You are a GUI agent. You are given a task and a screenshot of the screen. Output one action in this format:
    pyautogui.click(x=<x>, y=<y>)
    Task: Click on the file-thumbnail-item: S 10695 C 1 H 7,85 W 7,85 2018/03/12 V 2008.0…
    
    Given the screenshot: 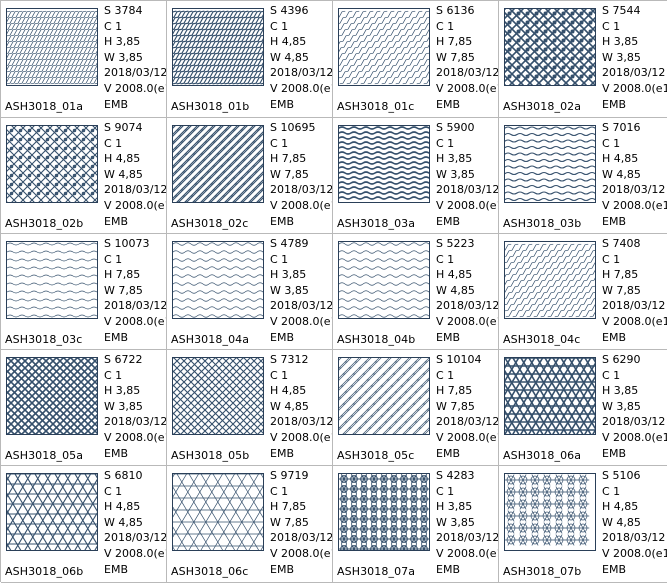 What is the action you would take?
    pyautogui.click(x=250, y=176)
    